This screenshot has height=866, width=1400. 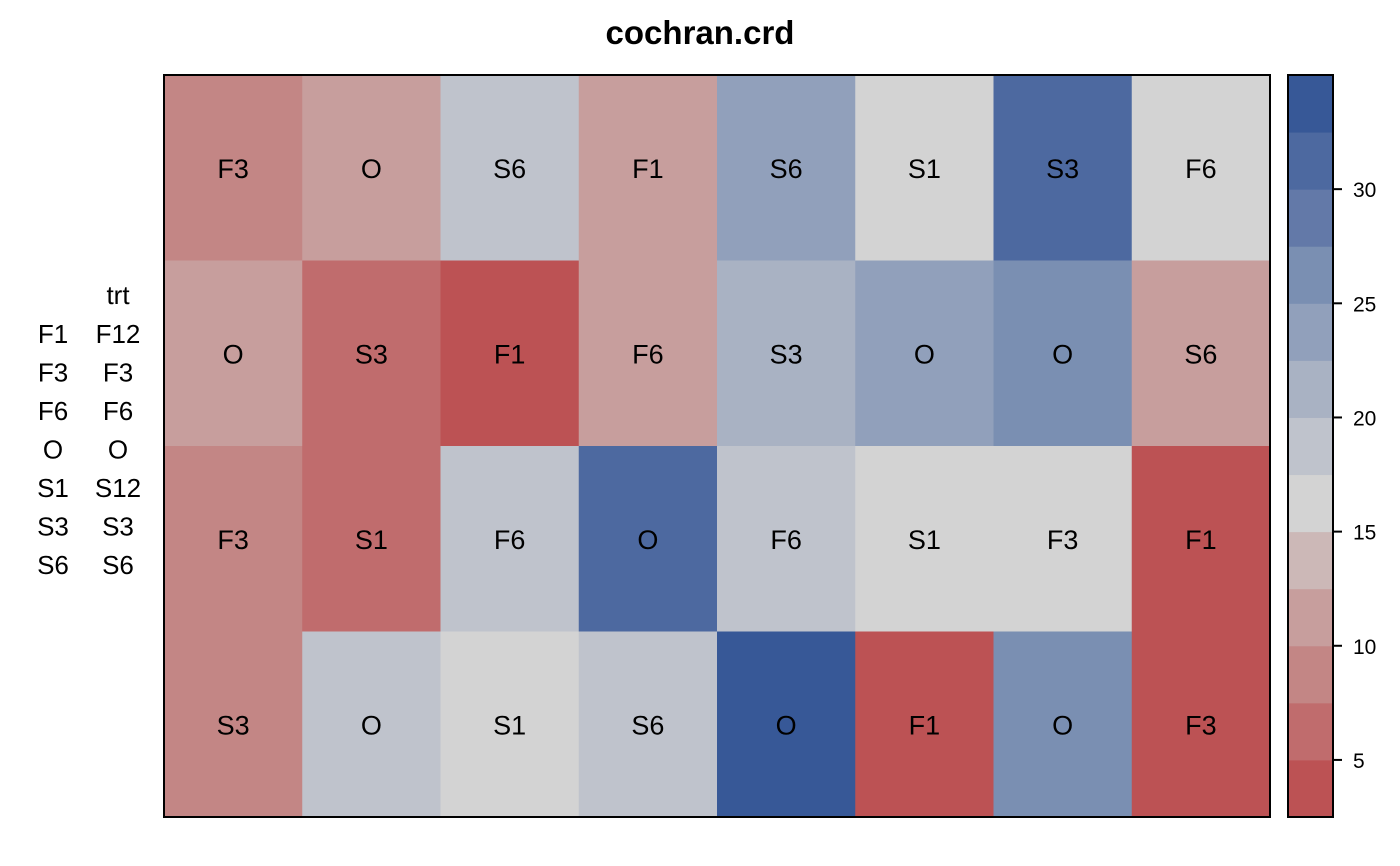 What do you see at coordinates (118, 295) in the screenshot?
I see `legend-header: trt` at bounding box center [118, 295].